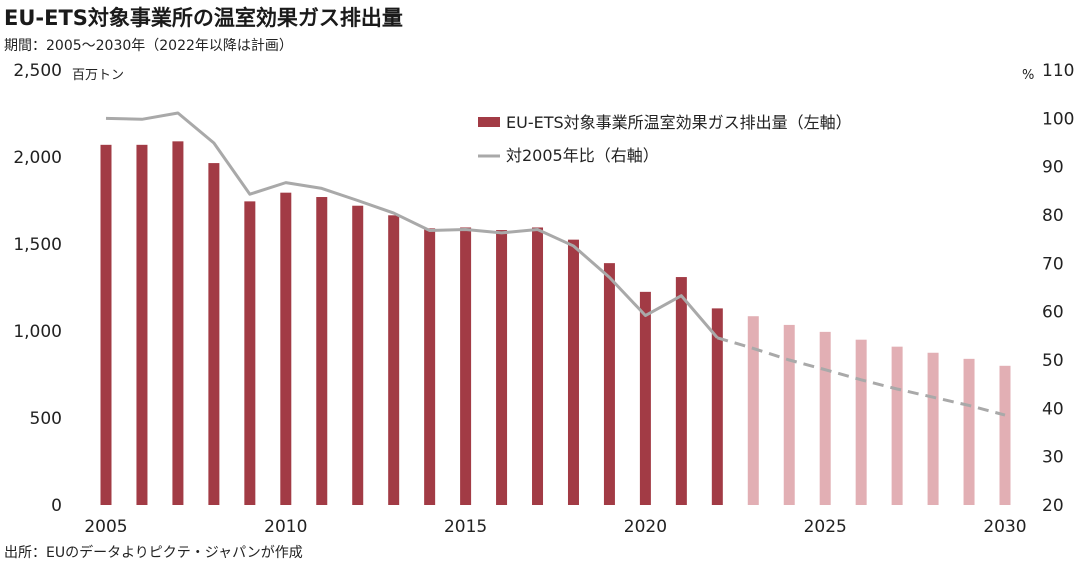  What do you see at coordinates (465, 527) in the screenshot?
I see `x-tick-label: 2015` at bounding box center [465, 527].